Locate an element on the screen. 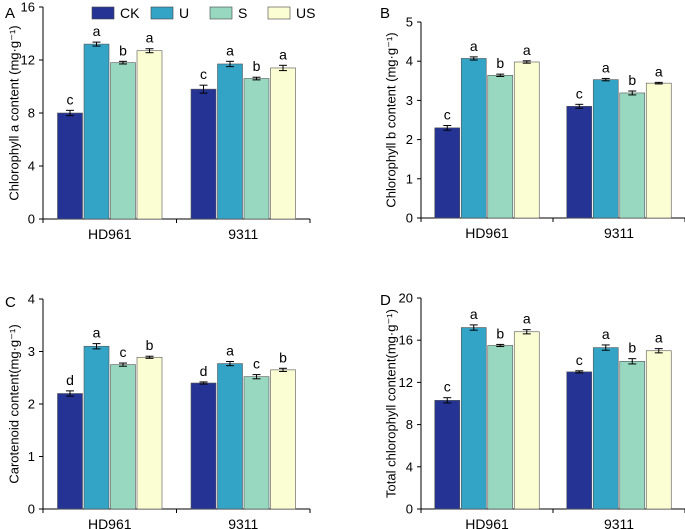 This screenshot has width=685, height=529. y-tick-label: 3 is located at coordinates (409, 100).